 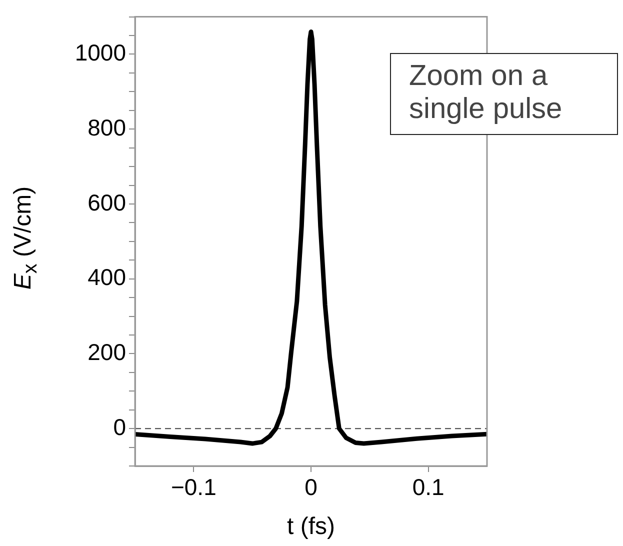 I want to click on y-tick-label: 800, so click(x=107, y=127).